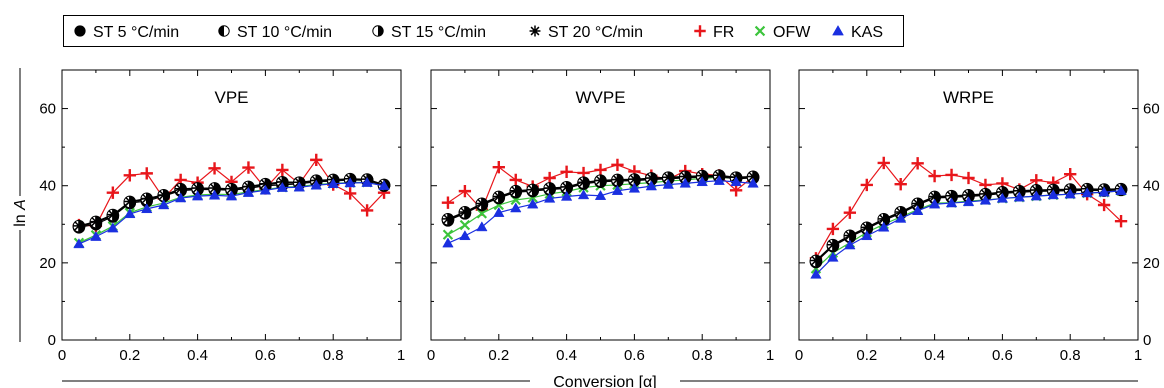  Describe the element at coordinates (595, 32) in the screenshot. I see `legend-label: ST 20 °C/min` at that location.